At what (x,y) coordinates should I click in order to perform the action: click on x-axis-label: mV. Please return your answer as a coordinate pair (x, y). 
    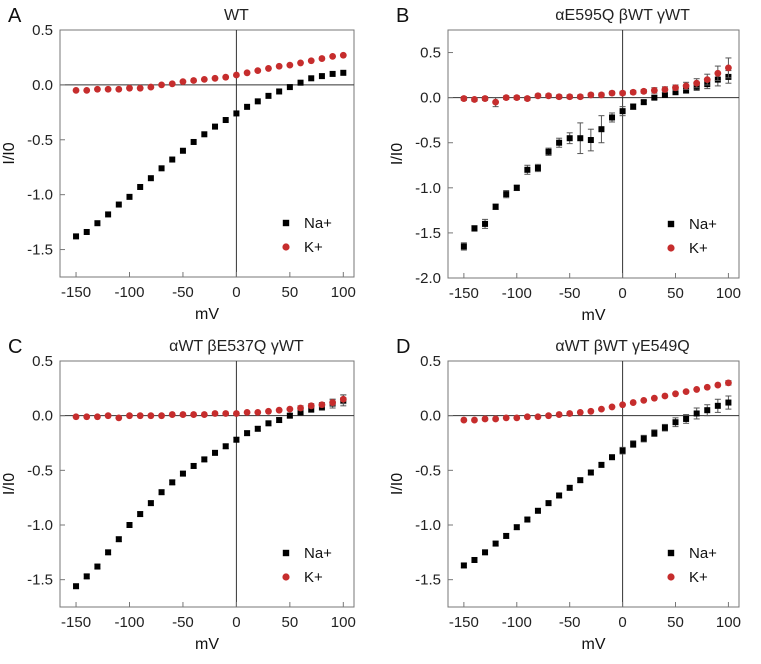
    Looking at the image, I should click on (594, 315).